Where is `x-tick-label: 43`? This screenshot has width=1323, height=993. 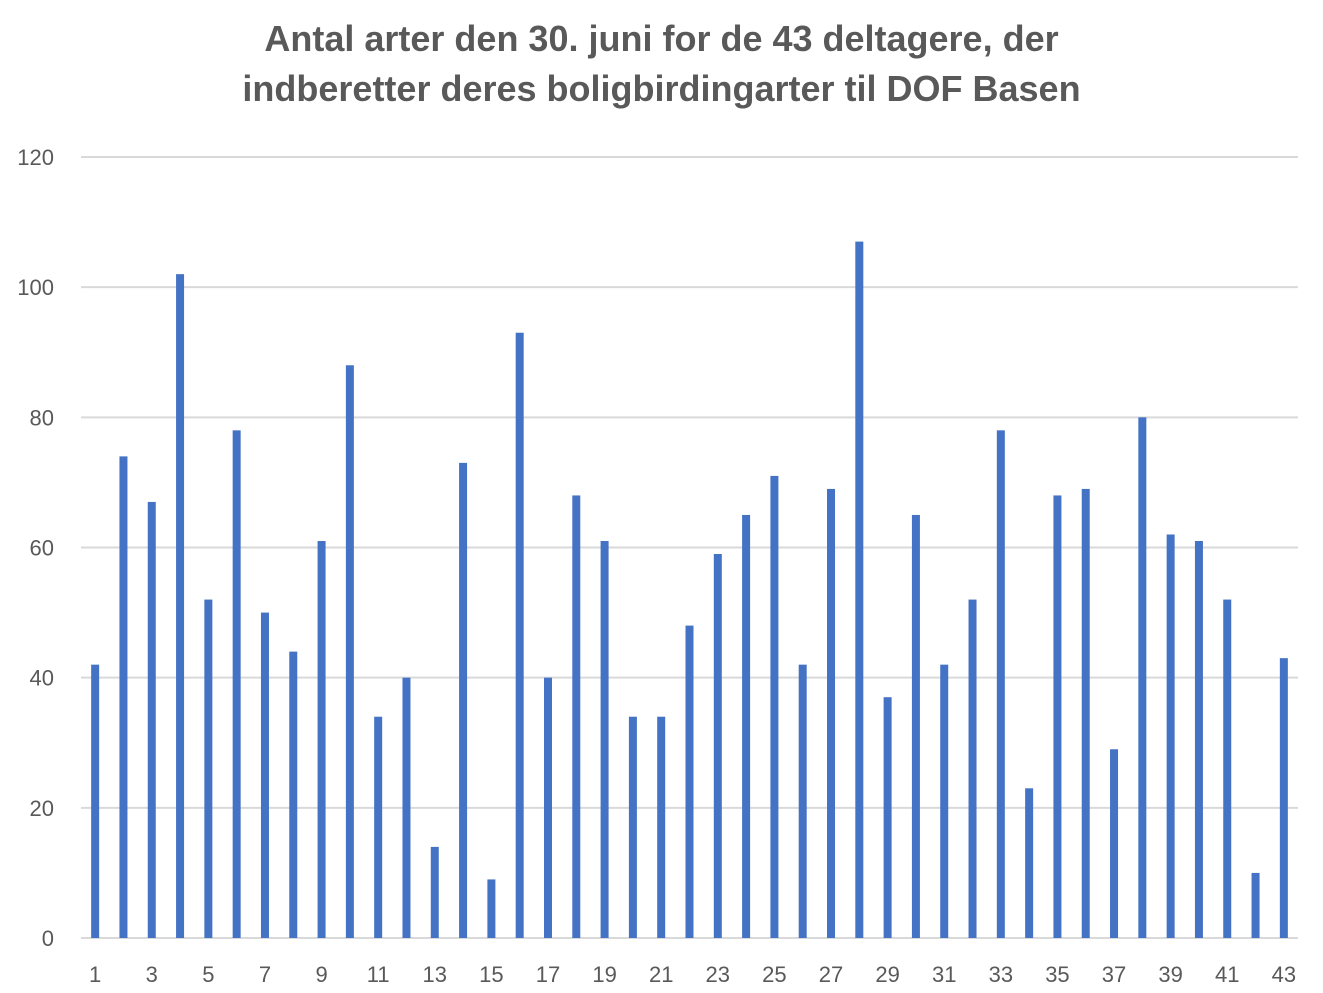
x-tick-label: 43 is located at coordinates (1284, 974).